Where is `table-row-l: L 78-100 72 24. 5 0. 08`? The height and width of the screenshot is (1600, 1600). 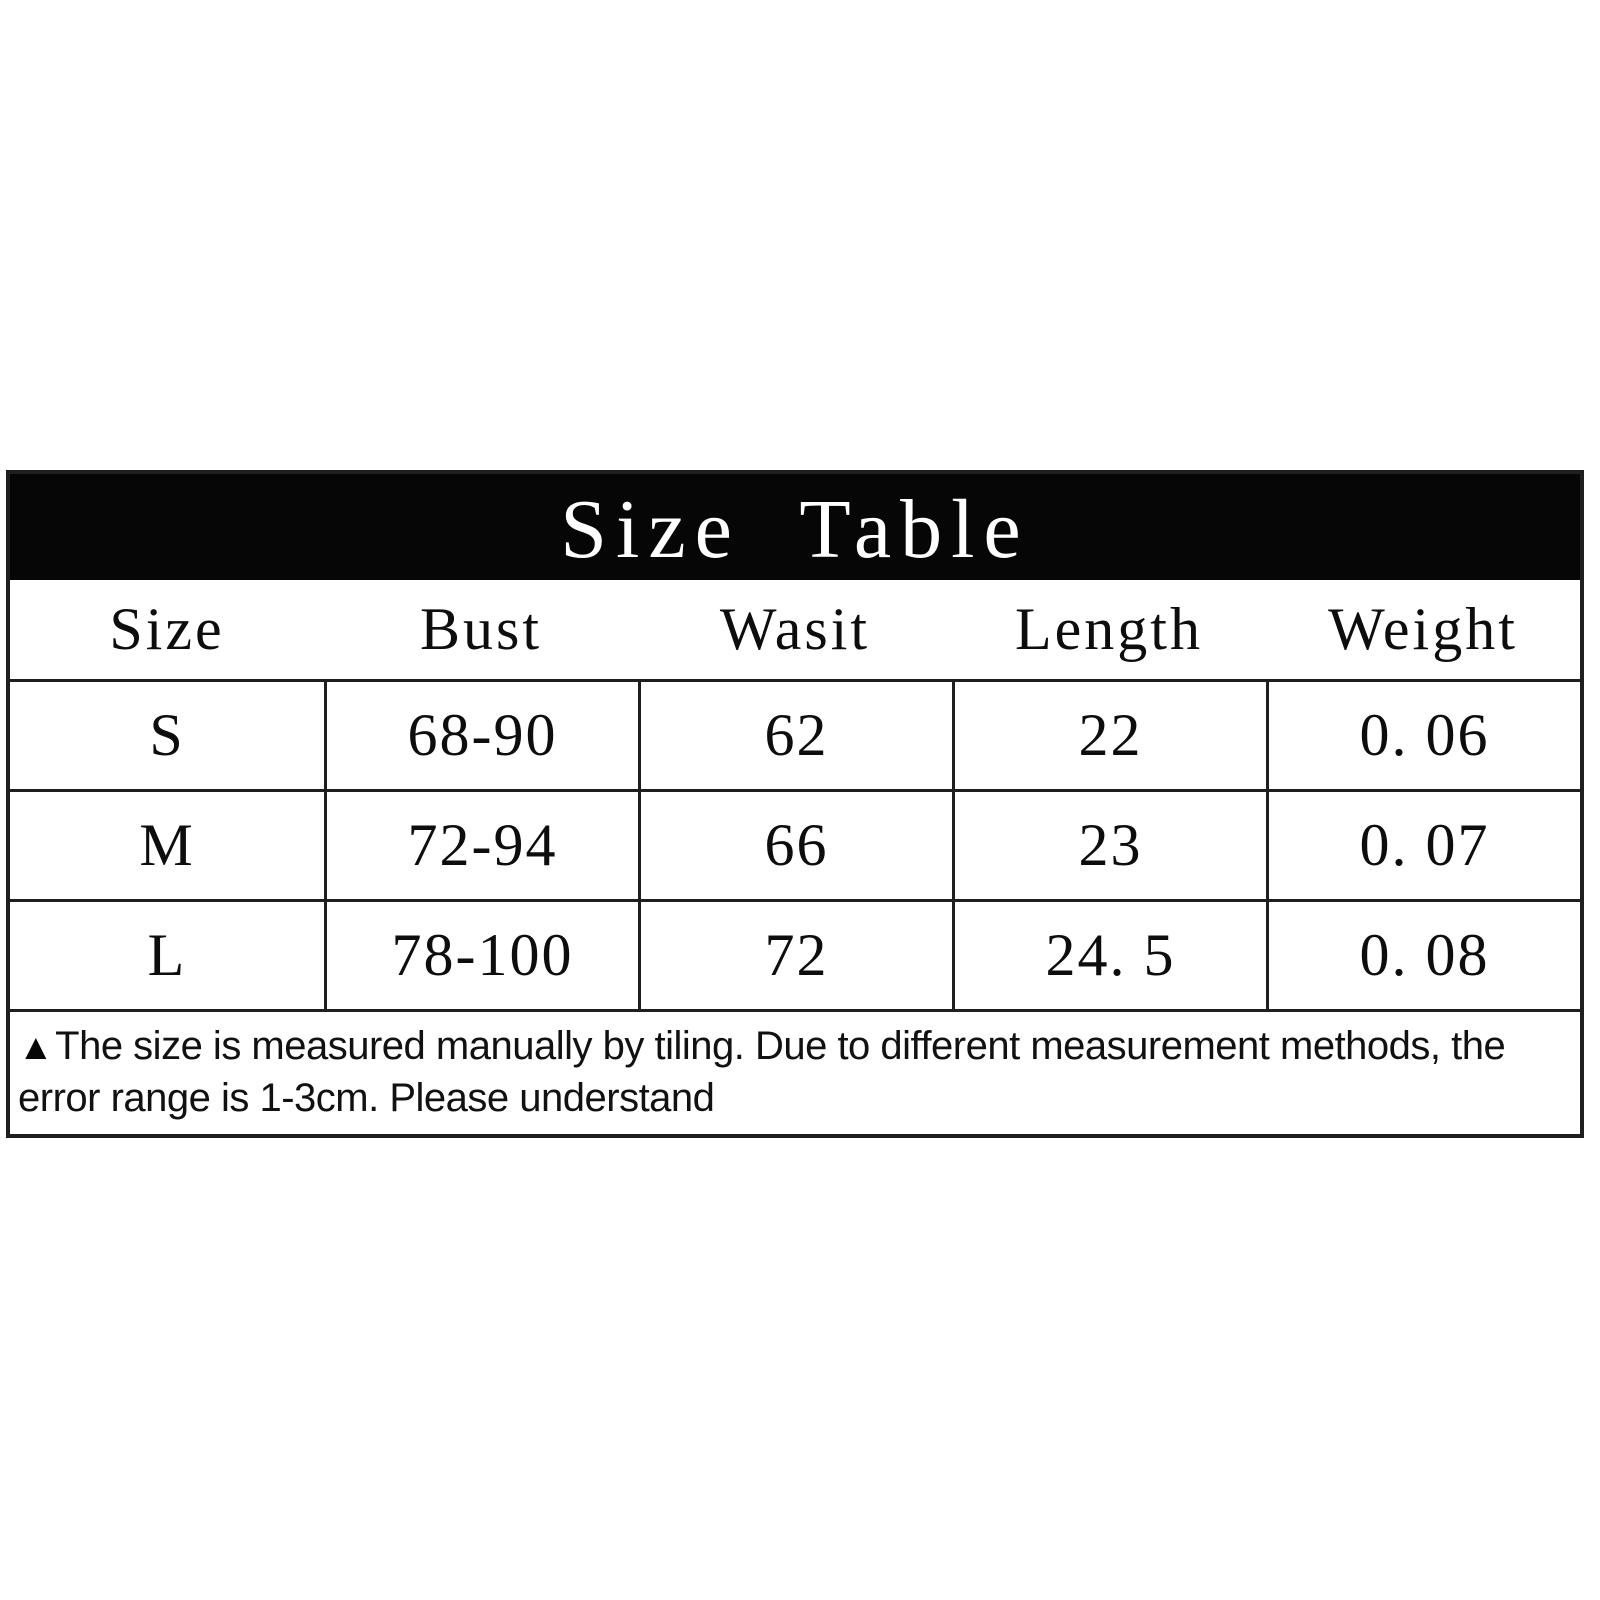 table-row-l: L 78-100 72 24. 5 0. 08 is located at coordinates (795, 957).